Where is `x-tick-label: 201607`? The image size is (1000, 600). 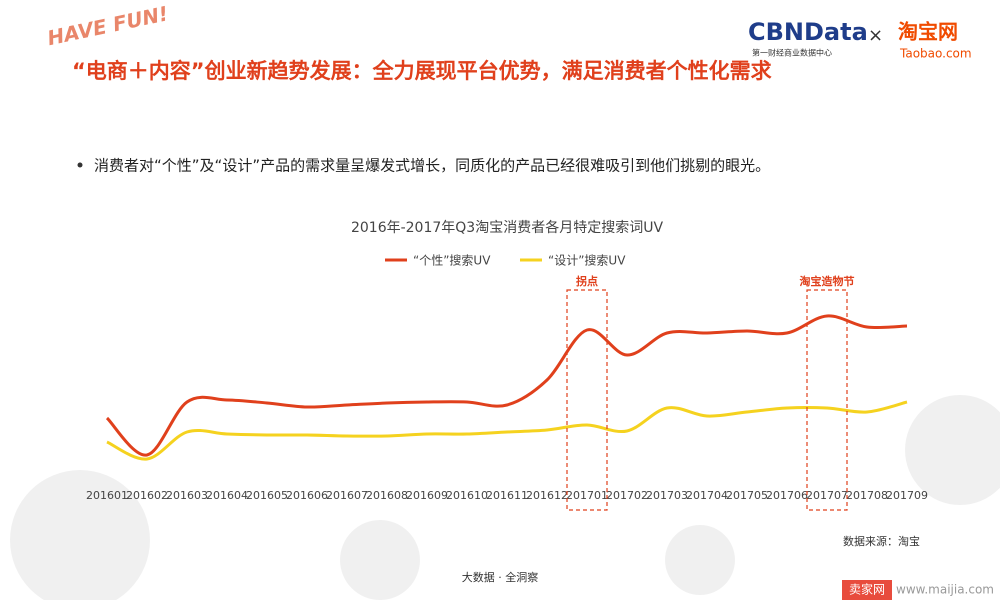
x-tick-label: 201607 is located at coordinates (347, 495).